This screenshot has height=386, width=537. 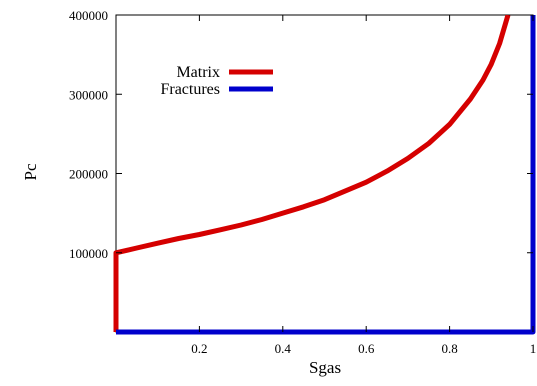 What do you see at coordinates (88, 15) in the screenshot?
I see `y-tick-label: 400000` at bounding box center [88, 15].